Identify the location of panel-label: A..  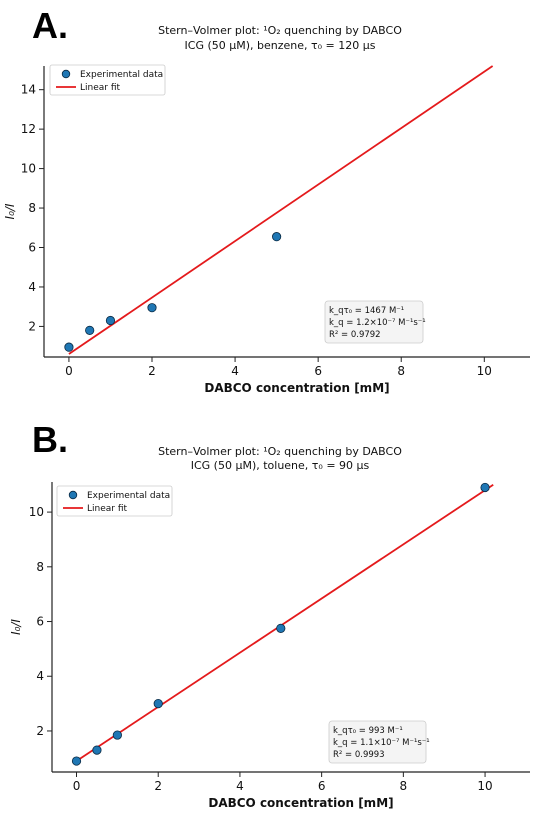
(50, 25).